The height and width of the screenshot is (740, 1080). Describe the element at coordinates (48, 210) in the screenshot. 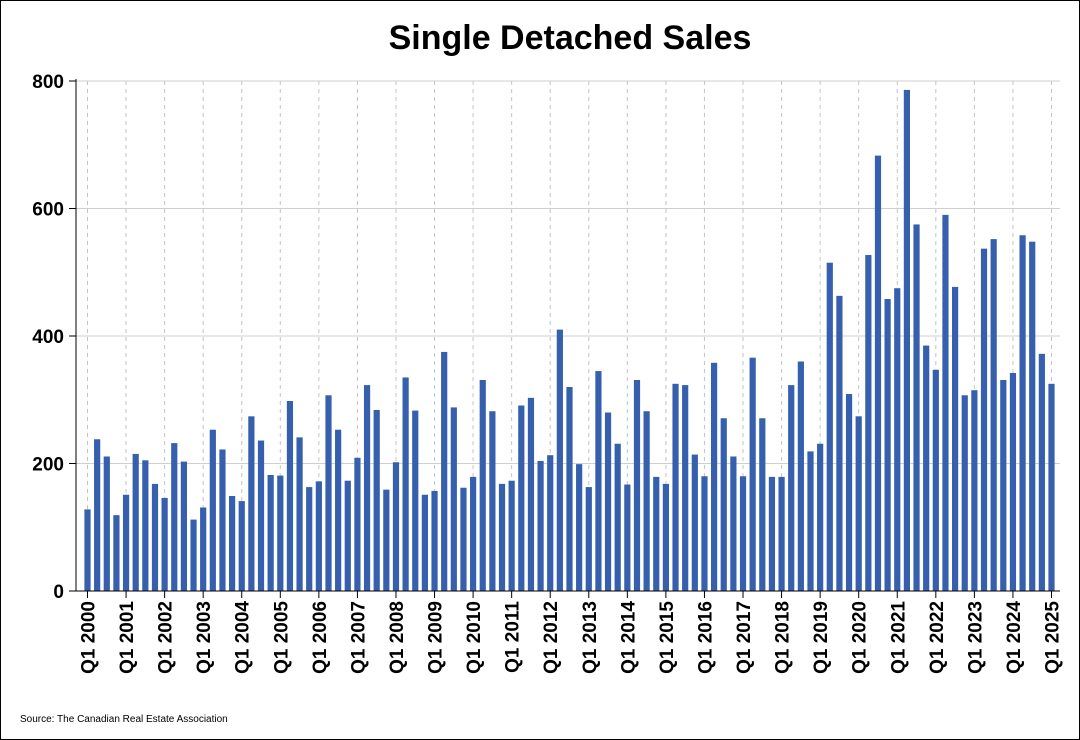

I see `y-tick-label: 600` at that location.